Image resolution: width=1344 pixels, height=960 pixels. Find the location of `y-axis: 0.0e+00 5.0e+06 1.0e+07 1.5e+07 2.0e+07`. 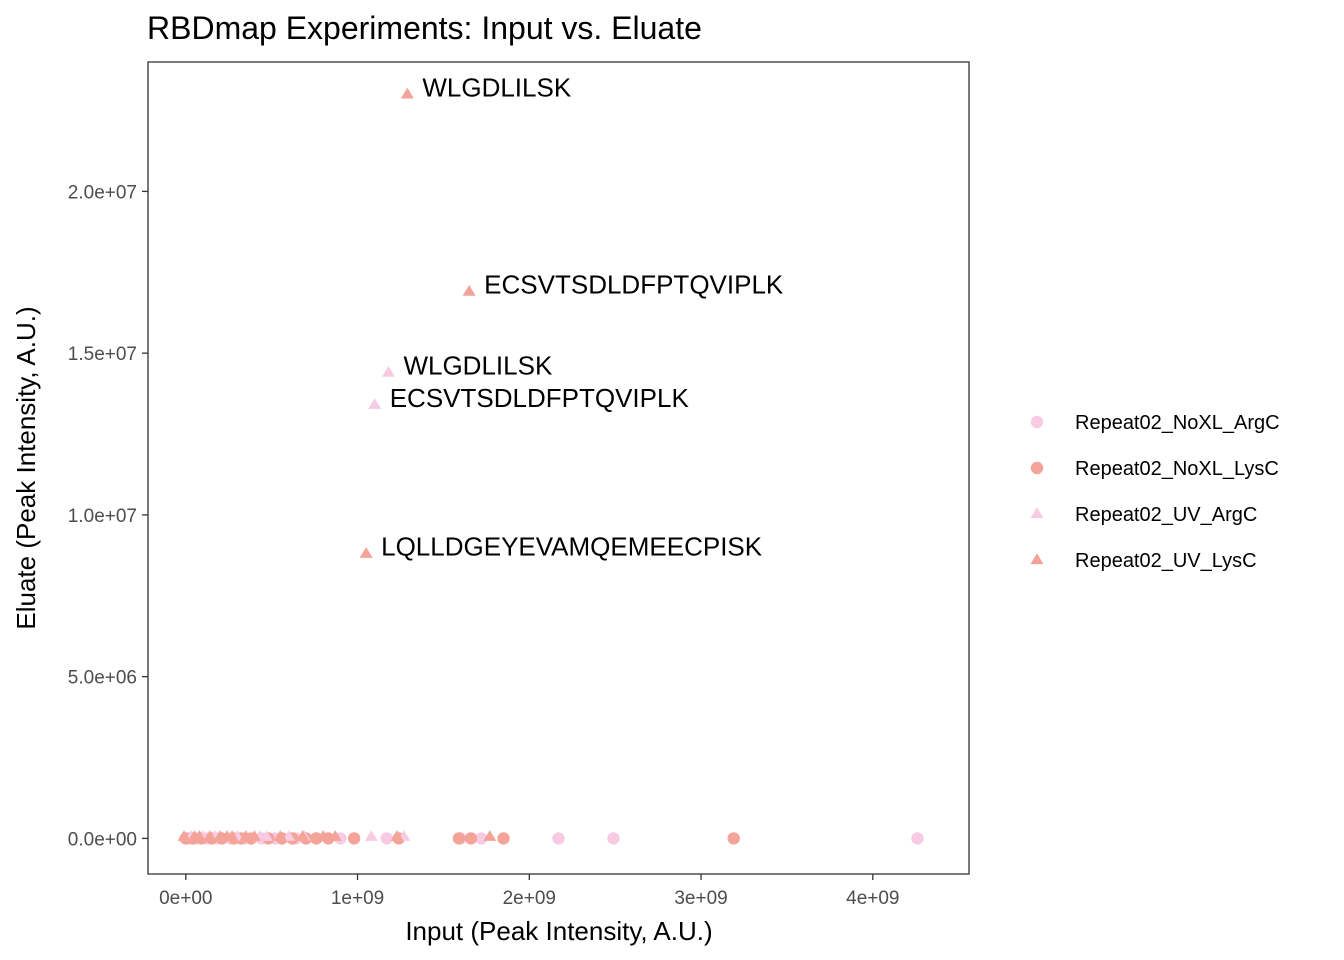

y-axis: 0.0e+00 5.0e+06 1.0e+07 1.5e+07 2.0e+07 is located at coordinates (108, 516).